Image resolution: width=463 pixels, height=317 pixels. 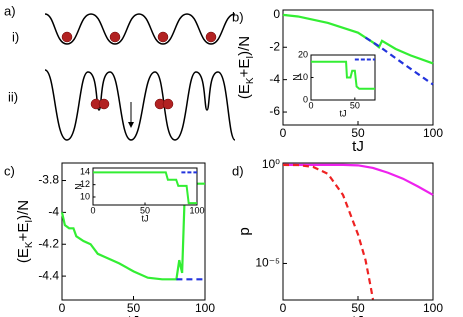 I want to click on inset: 0 50 100 10 12 14 tJ N, so click(x=138, y=195).